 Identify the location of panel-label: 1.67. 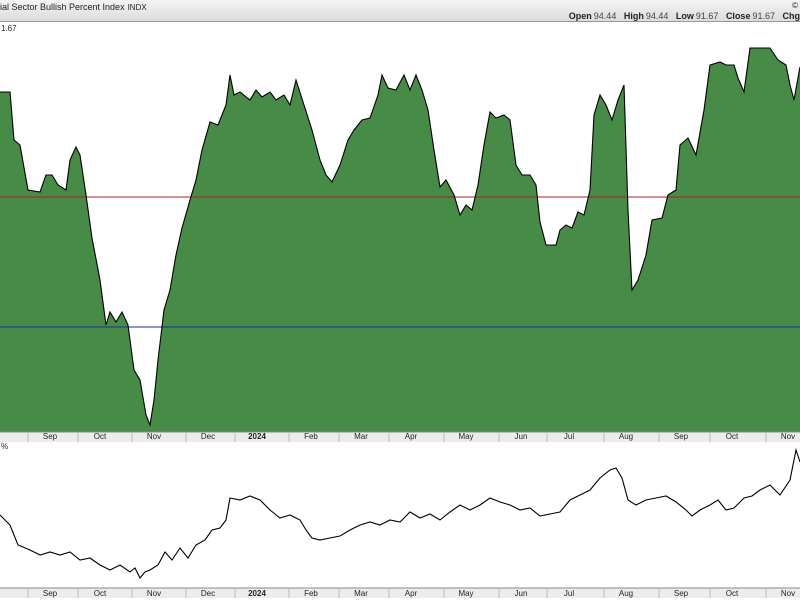
(9, 28).